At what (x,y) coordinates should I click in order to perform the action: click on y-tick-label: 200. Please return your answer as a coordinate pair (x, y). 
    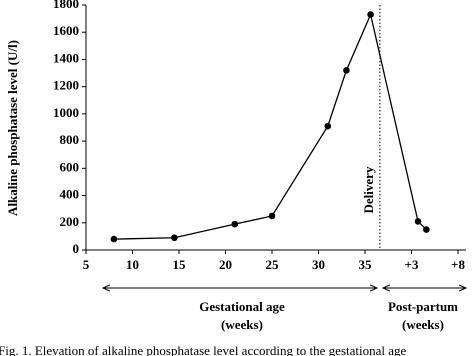
    Looking at the image, I should click on (70, 221).